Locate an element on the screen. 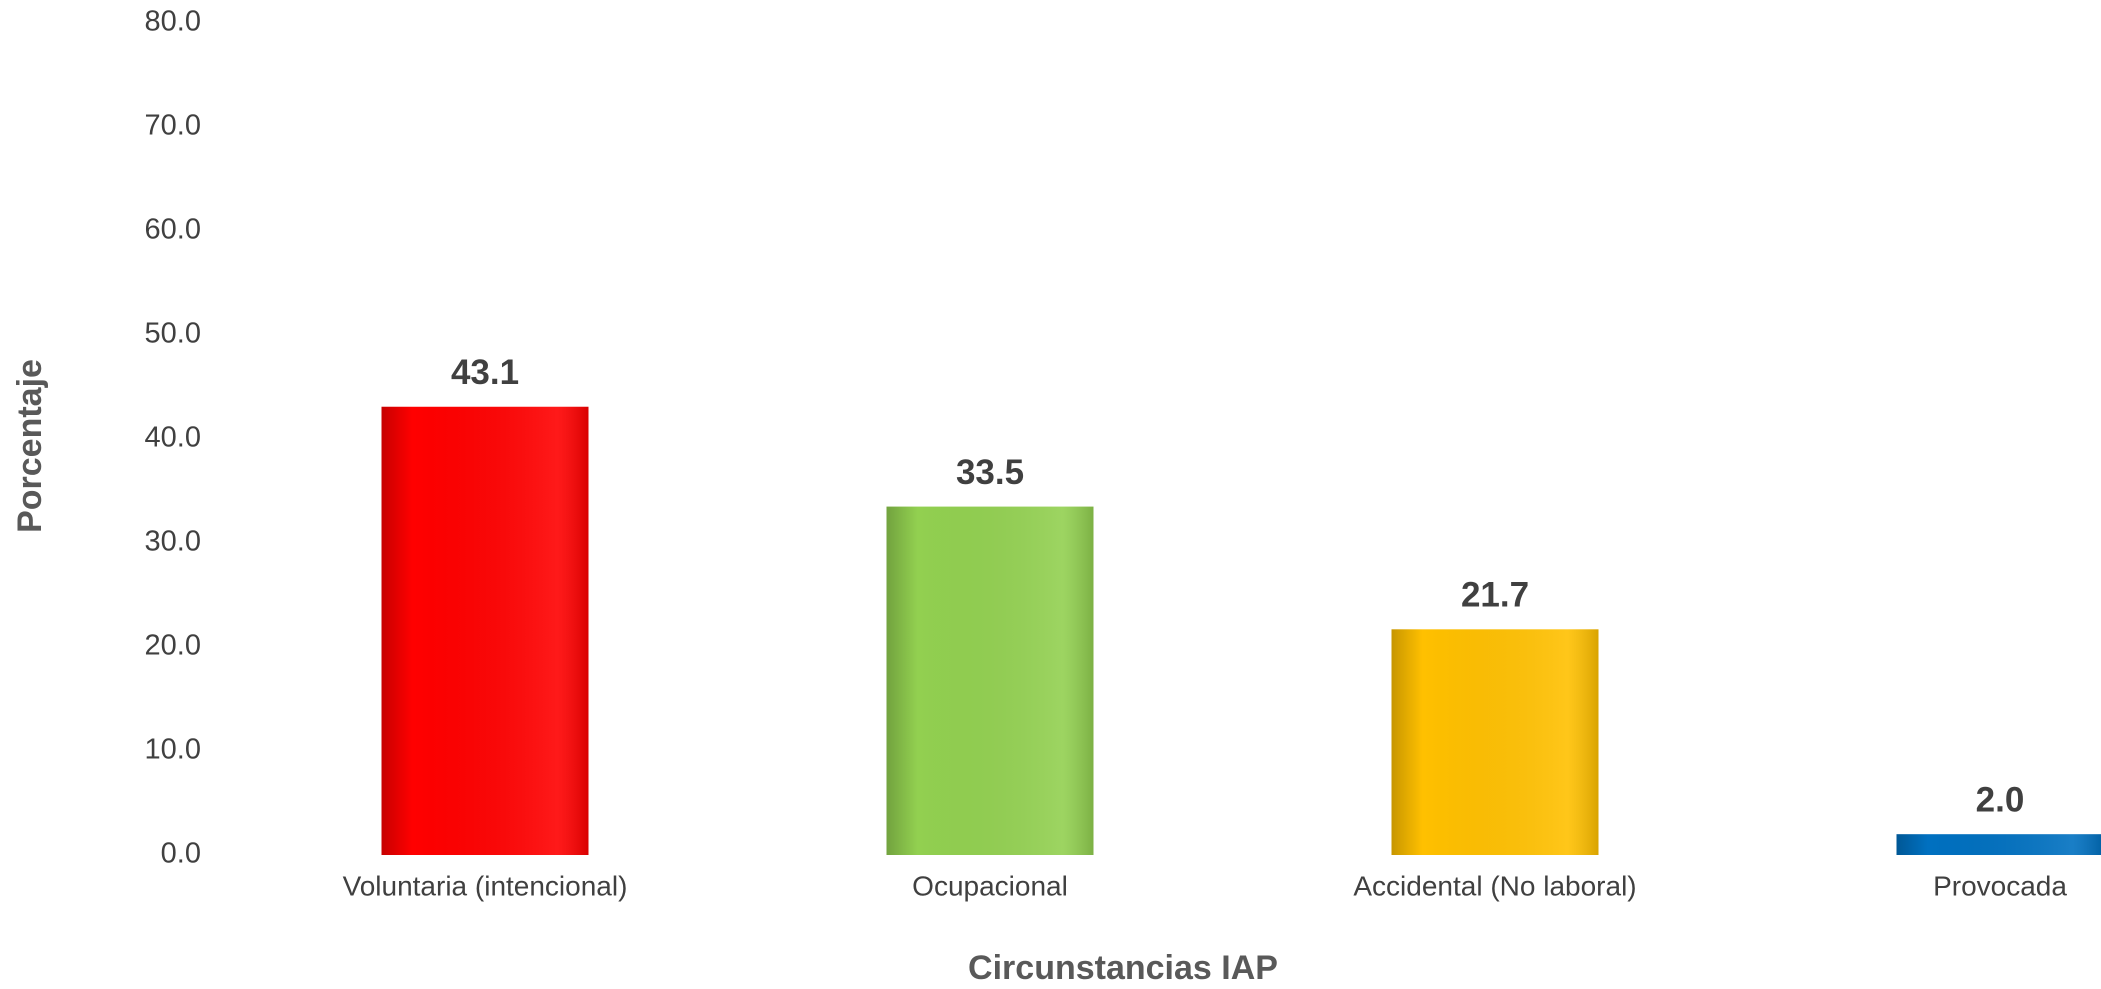 The height and width of the screenshot is (989, 2101). y-tick-label: 70.0 is located at coordinates (173, 126).